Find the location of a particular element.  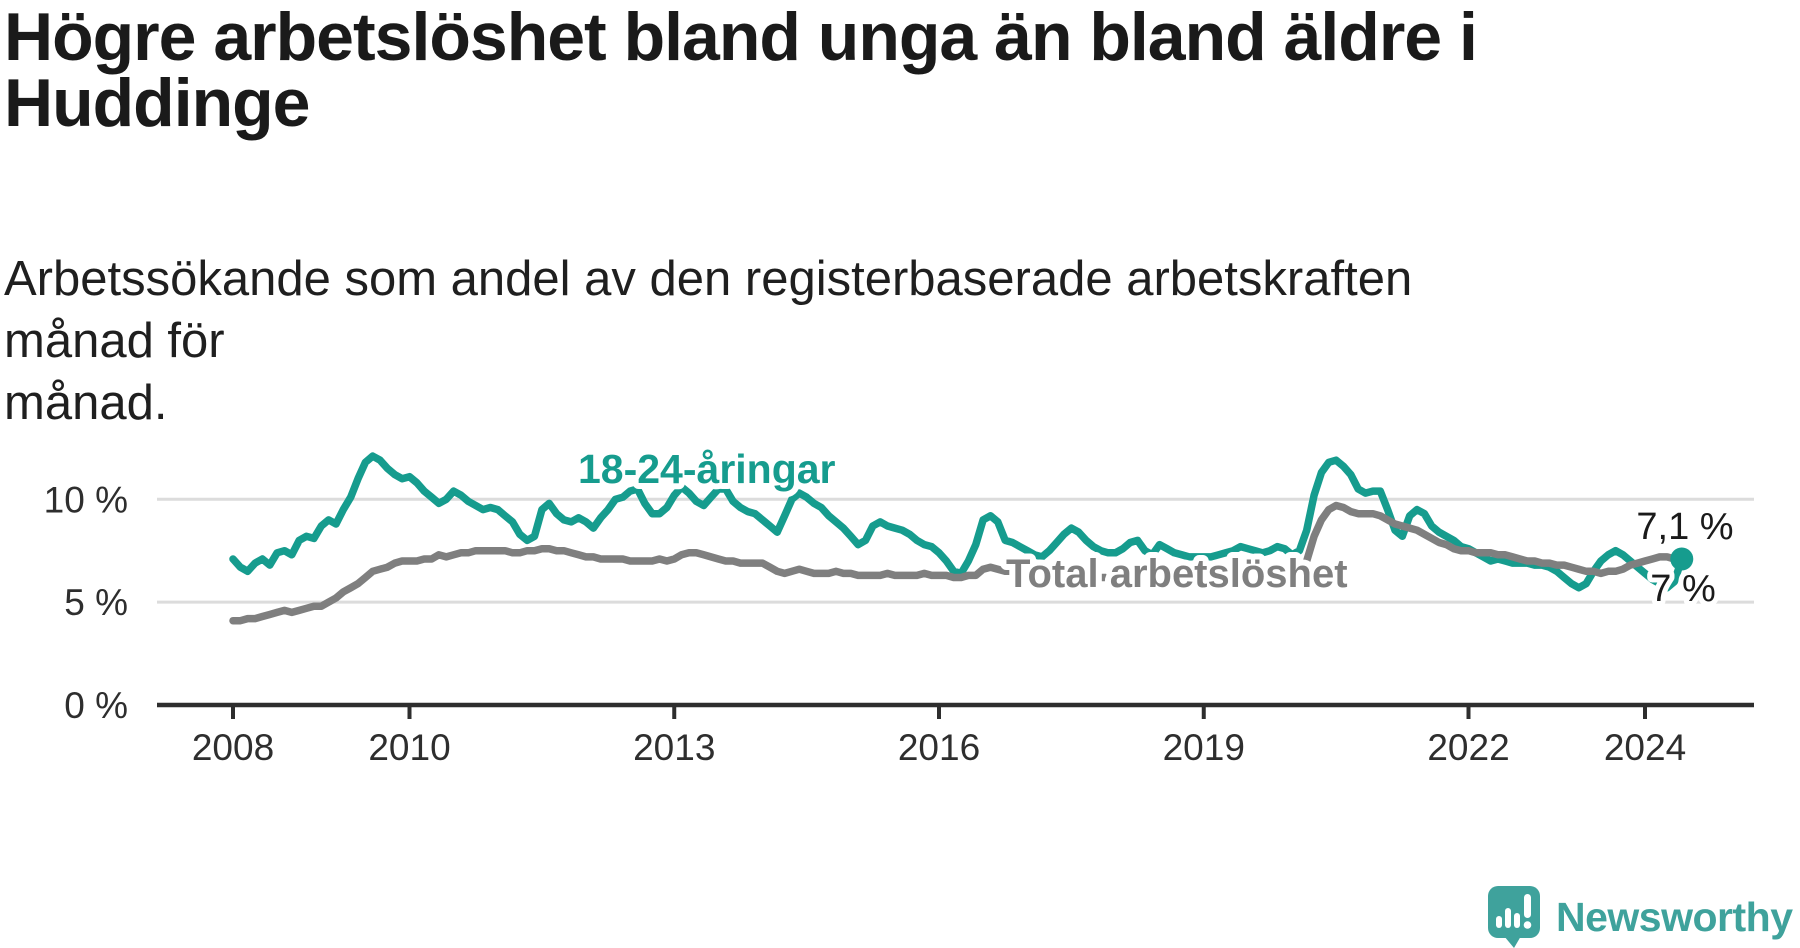

end-value-label-total: 7 % is located at coordinates (1682, 589).